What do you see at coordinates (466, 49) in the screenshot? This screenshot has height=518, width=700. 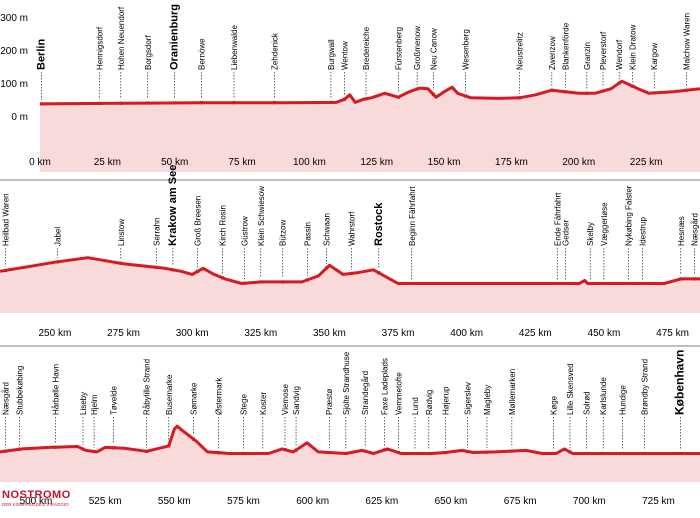 I see `place-label: Wesenberg` at bounding box center [466, 49].